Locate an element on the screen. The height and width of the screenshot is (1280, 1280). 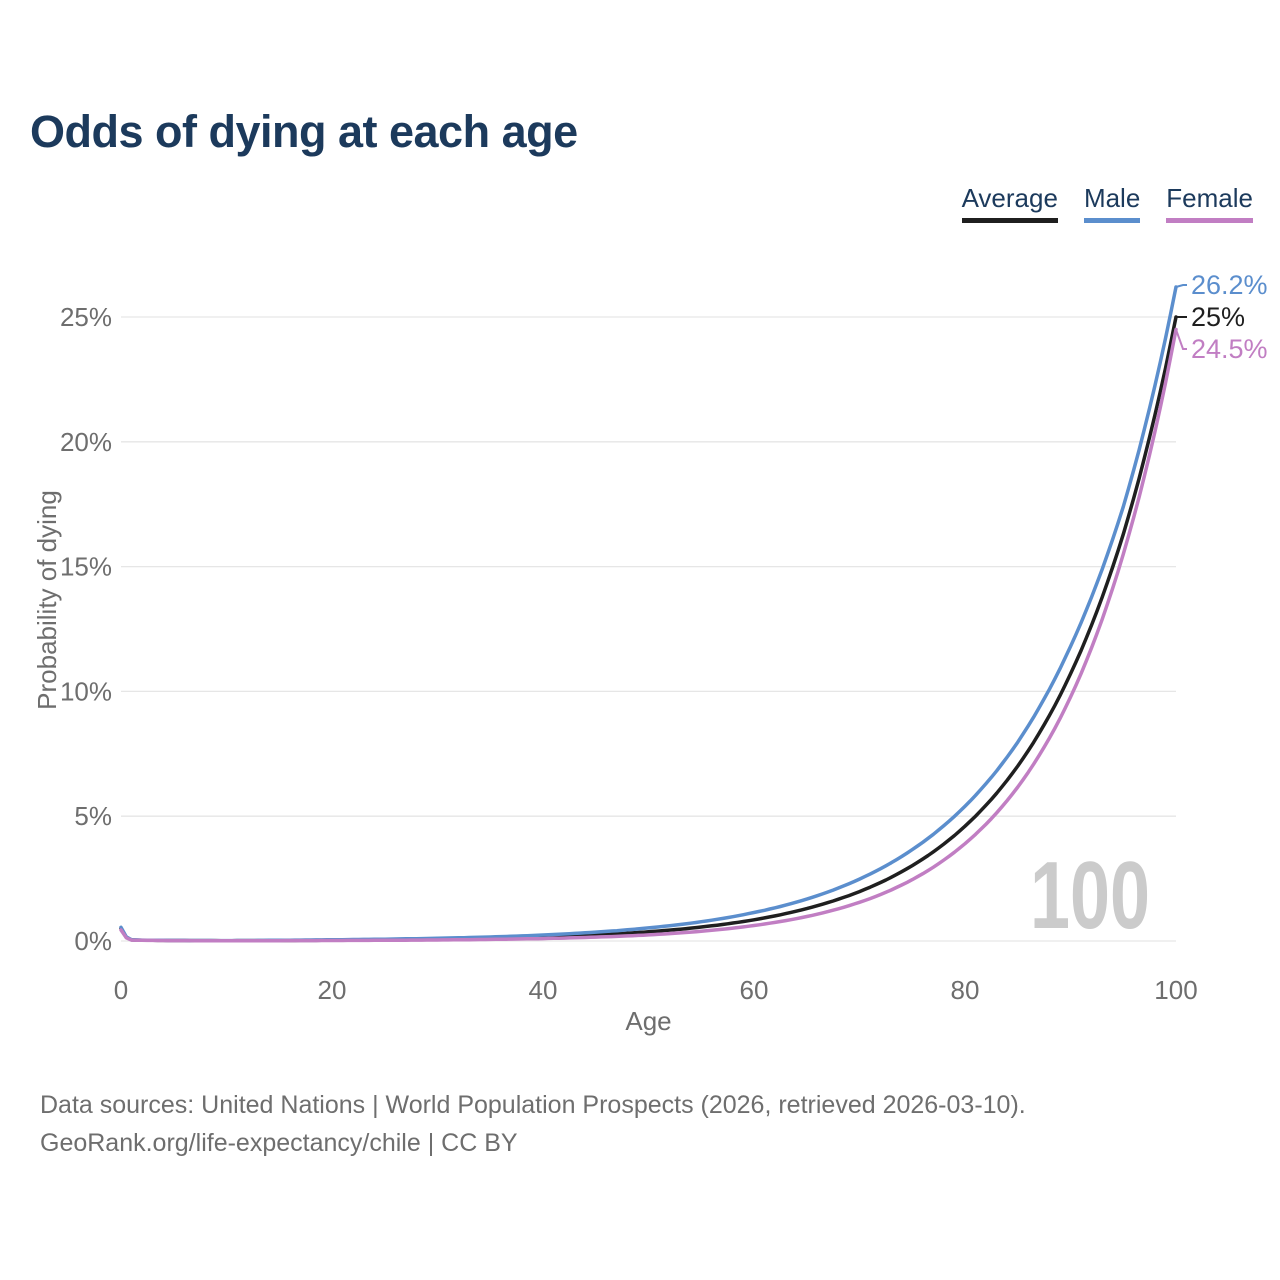
y-tick-label-5: 5% is located at coordinates (93, 816).